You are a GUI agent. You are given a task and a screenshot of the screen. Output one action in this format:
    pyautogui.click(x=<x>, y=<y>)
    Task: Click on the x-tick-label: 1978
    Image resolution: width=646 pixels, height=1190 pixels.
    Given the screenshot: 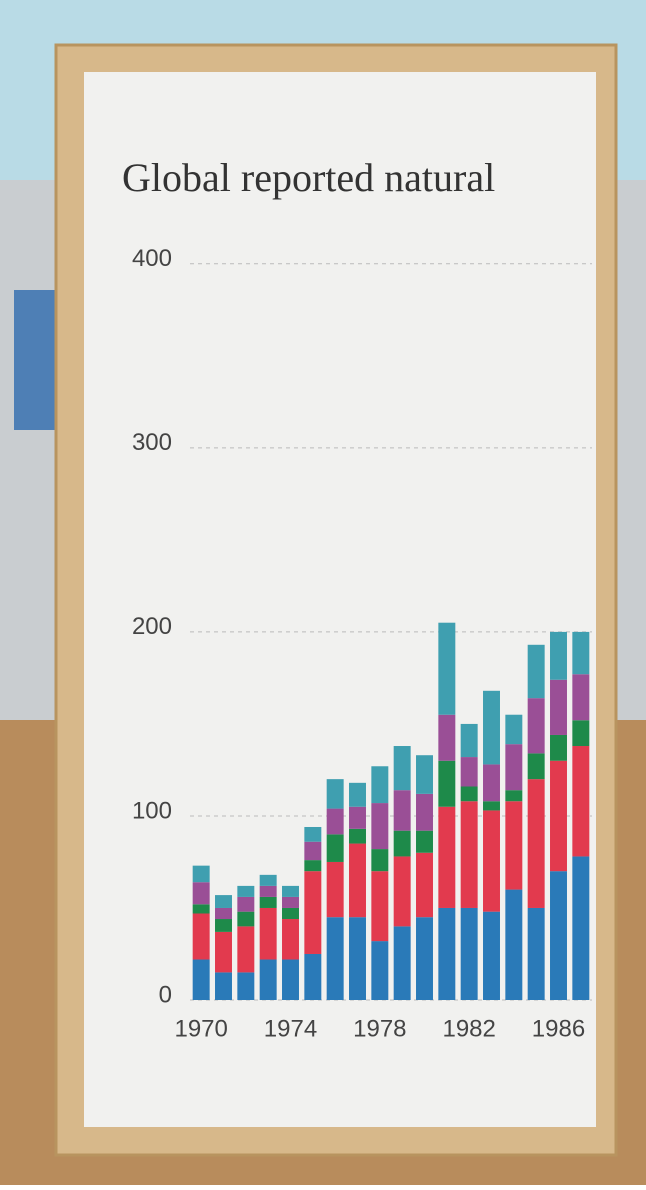 What is the action you would take?
    pyautogui.click(x=379, y=1028)
    